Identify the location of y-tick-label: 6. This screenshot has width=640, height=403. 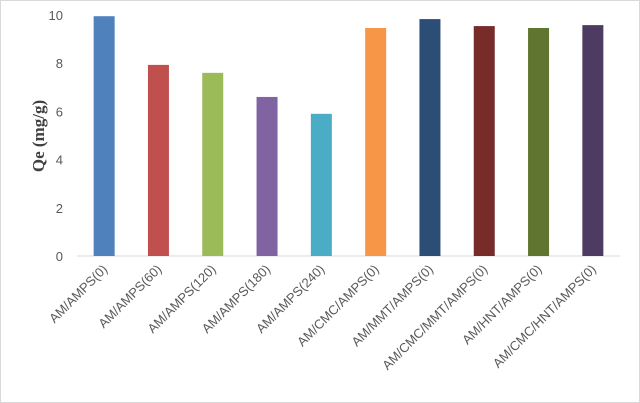
(59, 111).